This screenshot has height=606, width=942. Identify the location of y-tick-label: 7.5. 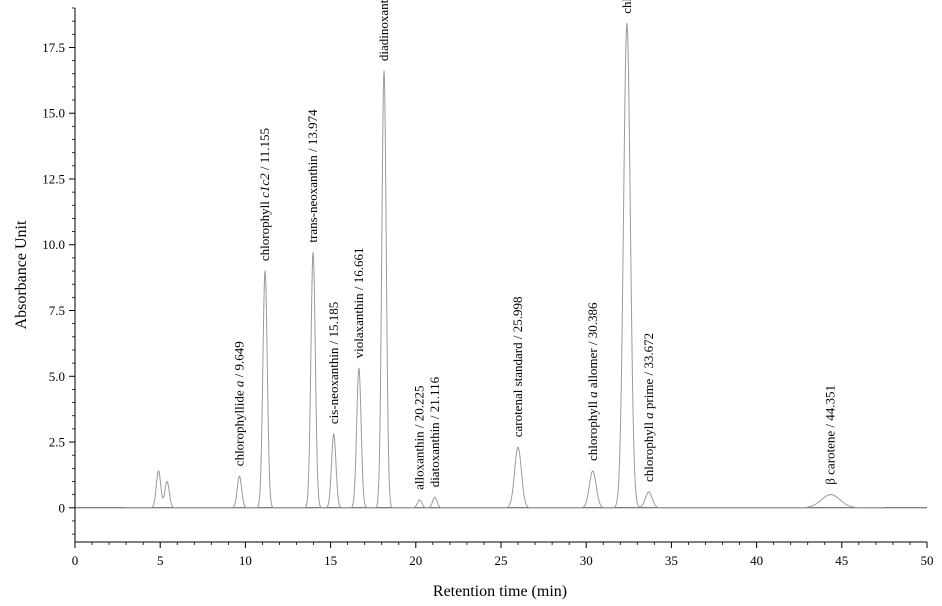
(57, 310).